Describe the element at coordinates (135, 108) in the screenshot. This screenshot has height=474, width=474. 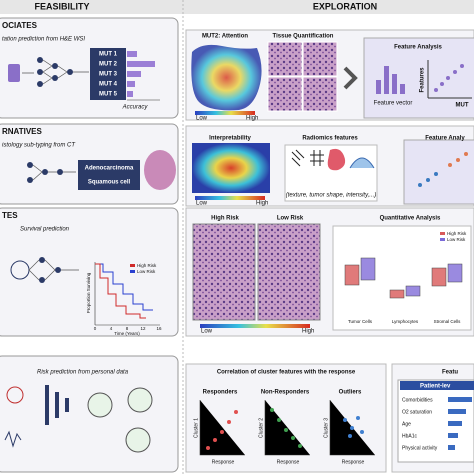
I see `axis-label: Accuracy` at that location.